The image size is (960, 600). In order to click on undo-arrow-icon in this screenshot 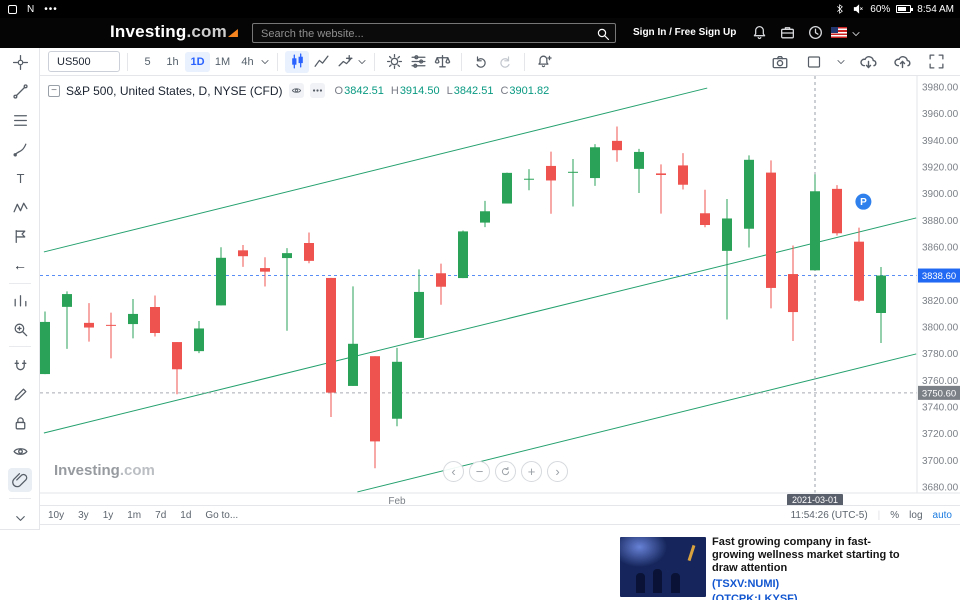, I will do `click(481, 61)`.